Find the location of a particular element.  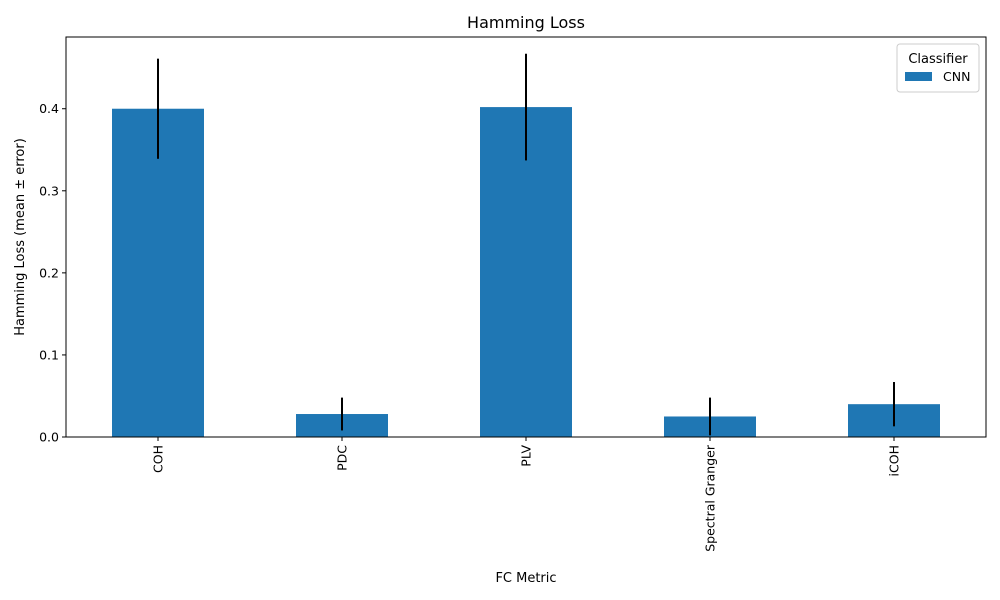

bar-plv is located at coordinates (526, 272).